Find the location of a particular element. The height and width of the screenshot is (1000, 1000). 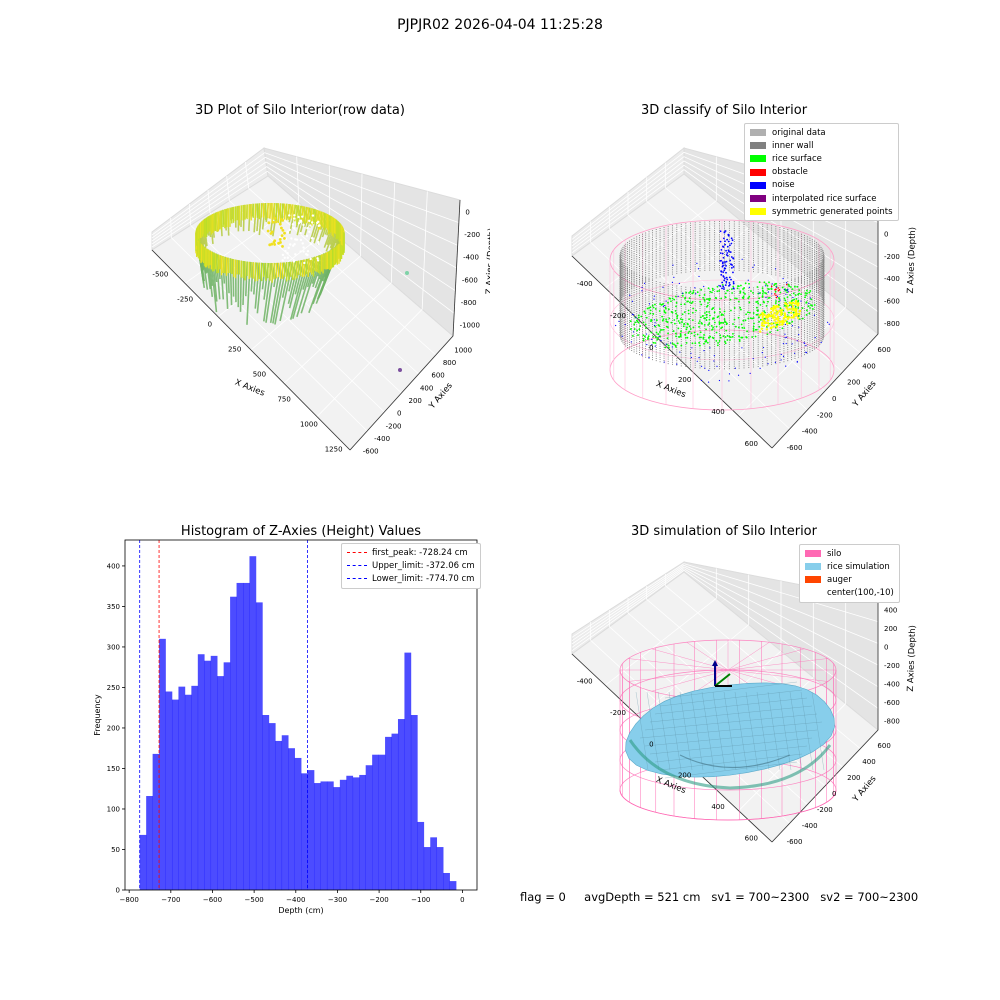

p2-x-tick-label: 200 is located at coordinates (684, 380).